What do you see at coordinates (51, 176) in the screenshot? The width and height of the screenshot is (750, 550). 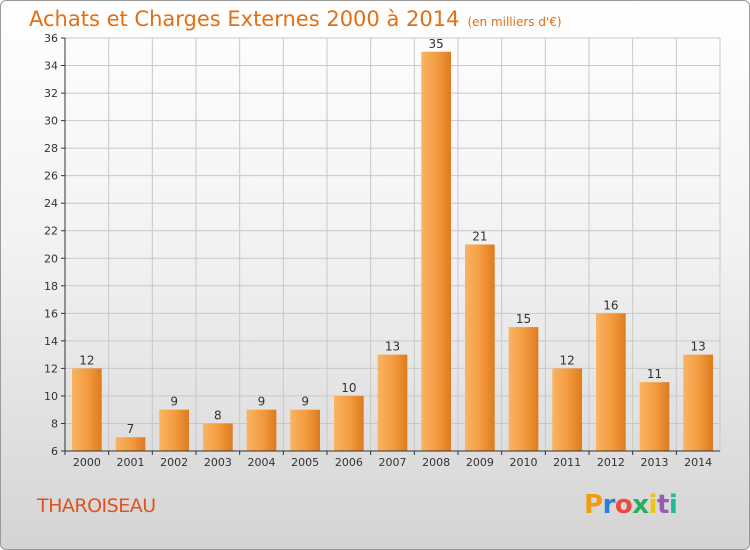 I see `y-tick-label: 26` at bounding box center [51, 176].